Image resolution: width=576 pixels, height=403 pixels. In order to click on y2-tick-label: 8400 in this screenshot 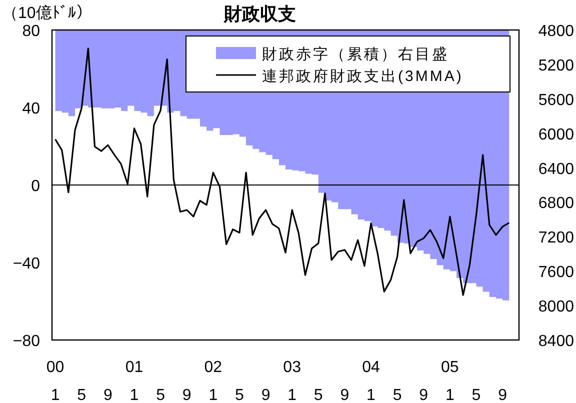, I will do `click(556, 341)`.